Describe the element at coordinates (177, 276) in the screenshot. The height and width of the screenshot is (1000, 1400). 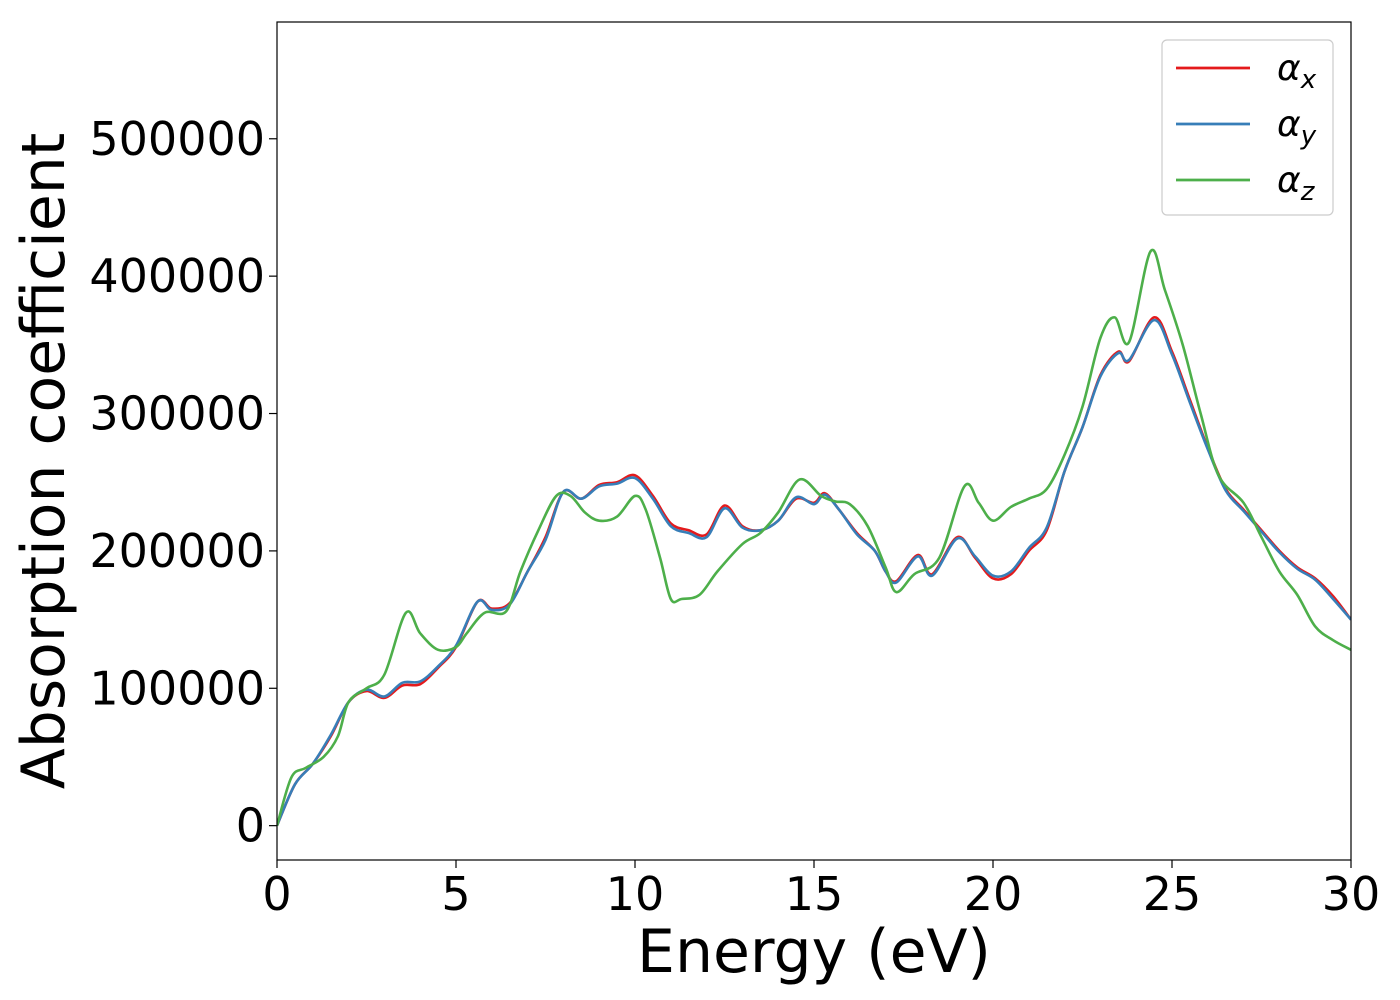
I see `y-tick-label: 400000` at that location.